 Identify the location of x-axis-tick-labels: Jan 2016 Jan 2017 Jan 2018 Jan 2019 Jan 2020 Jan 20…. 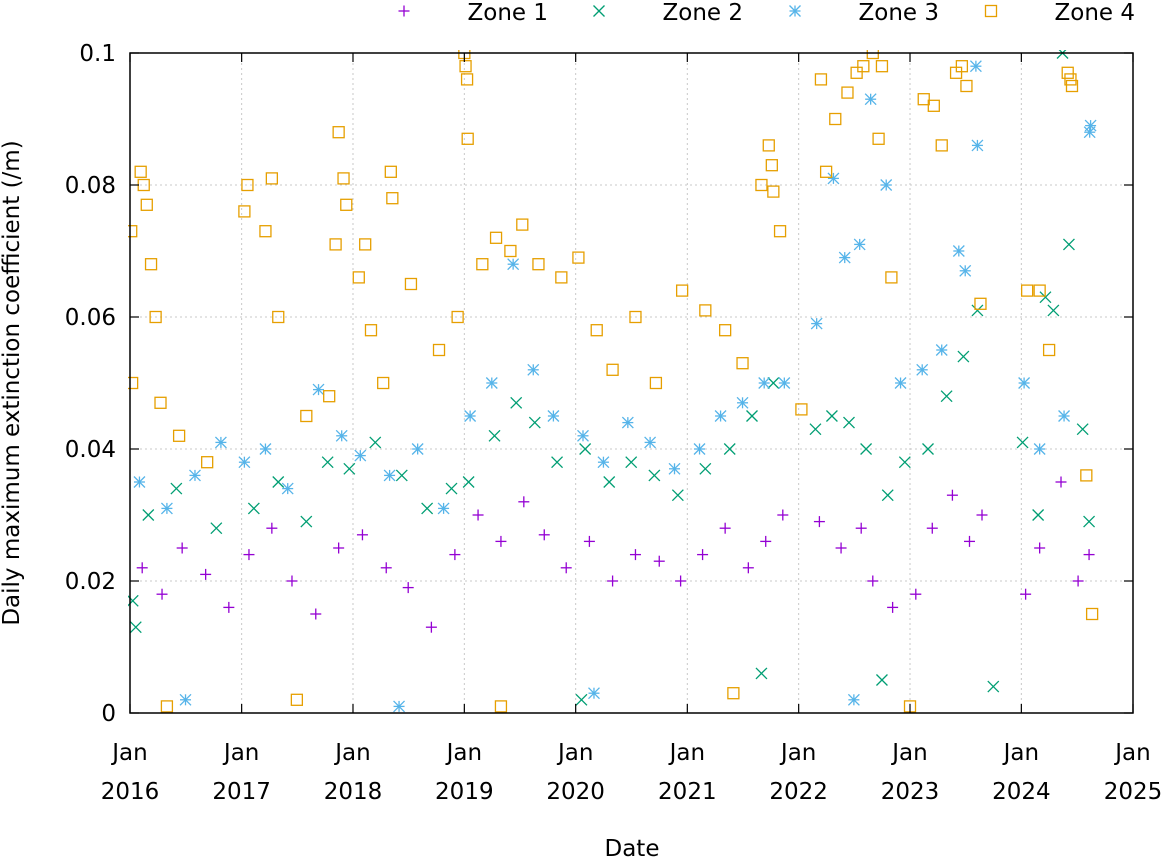
(631, 772).